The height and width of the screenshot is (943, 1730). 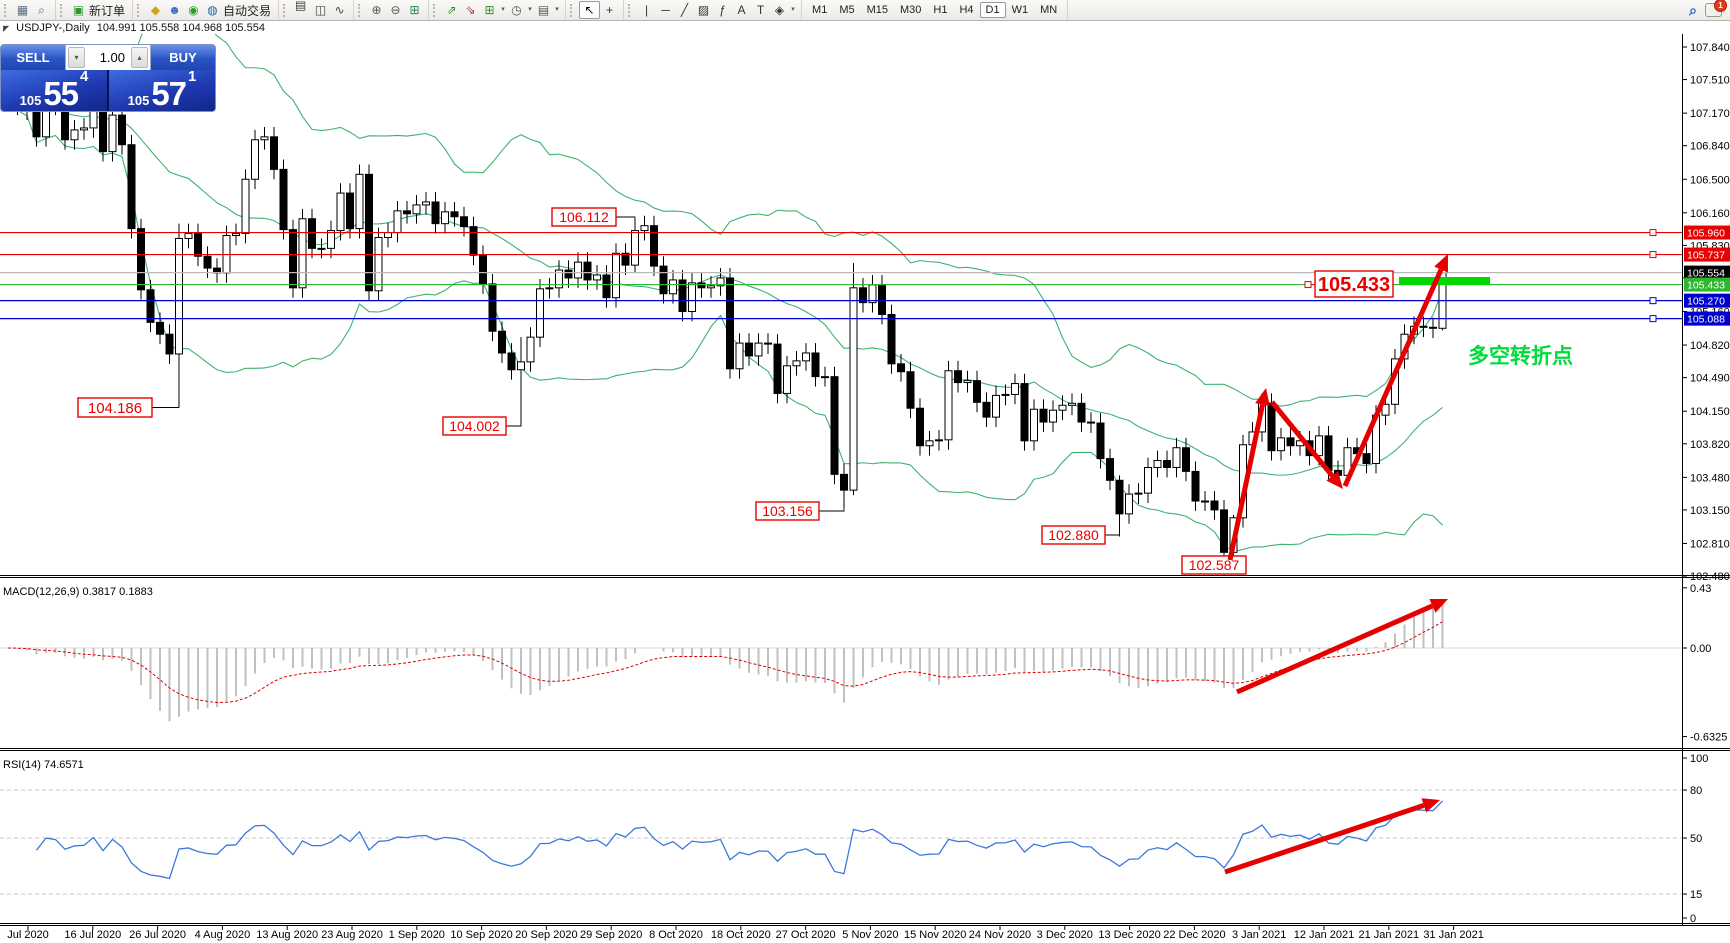 What do you see at coordinates (722, 10) in the screenshot?
I see `fibonacci-icon: ƒ` at bounding box center [722, 10].